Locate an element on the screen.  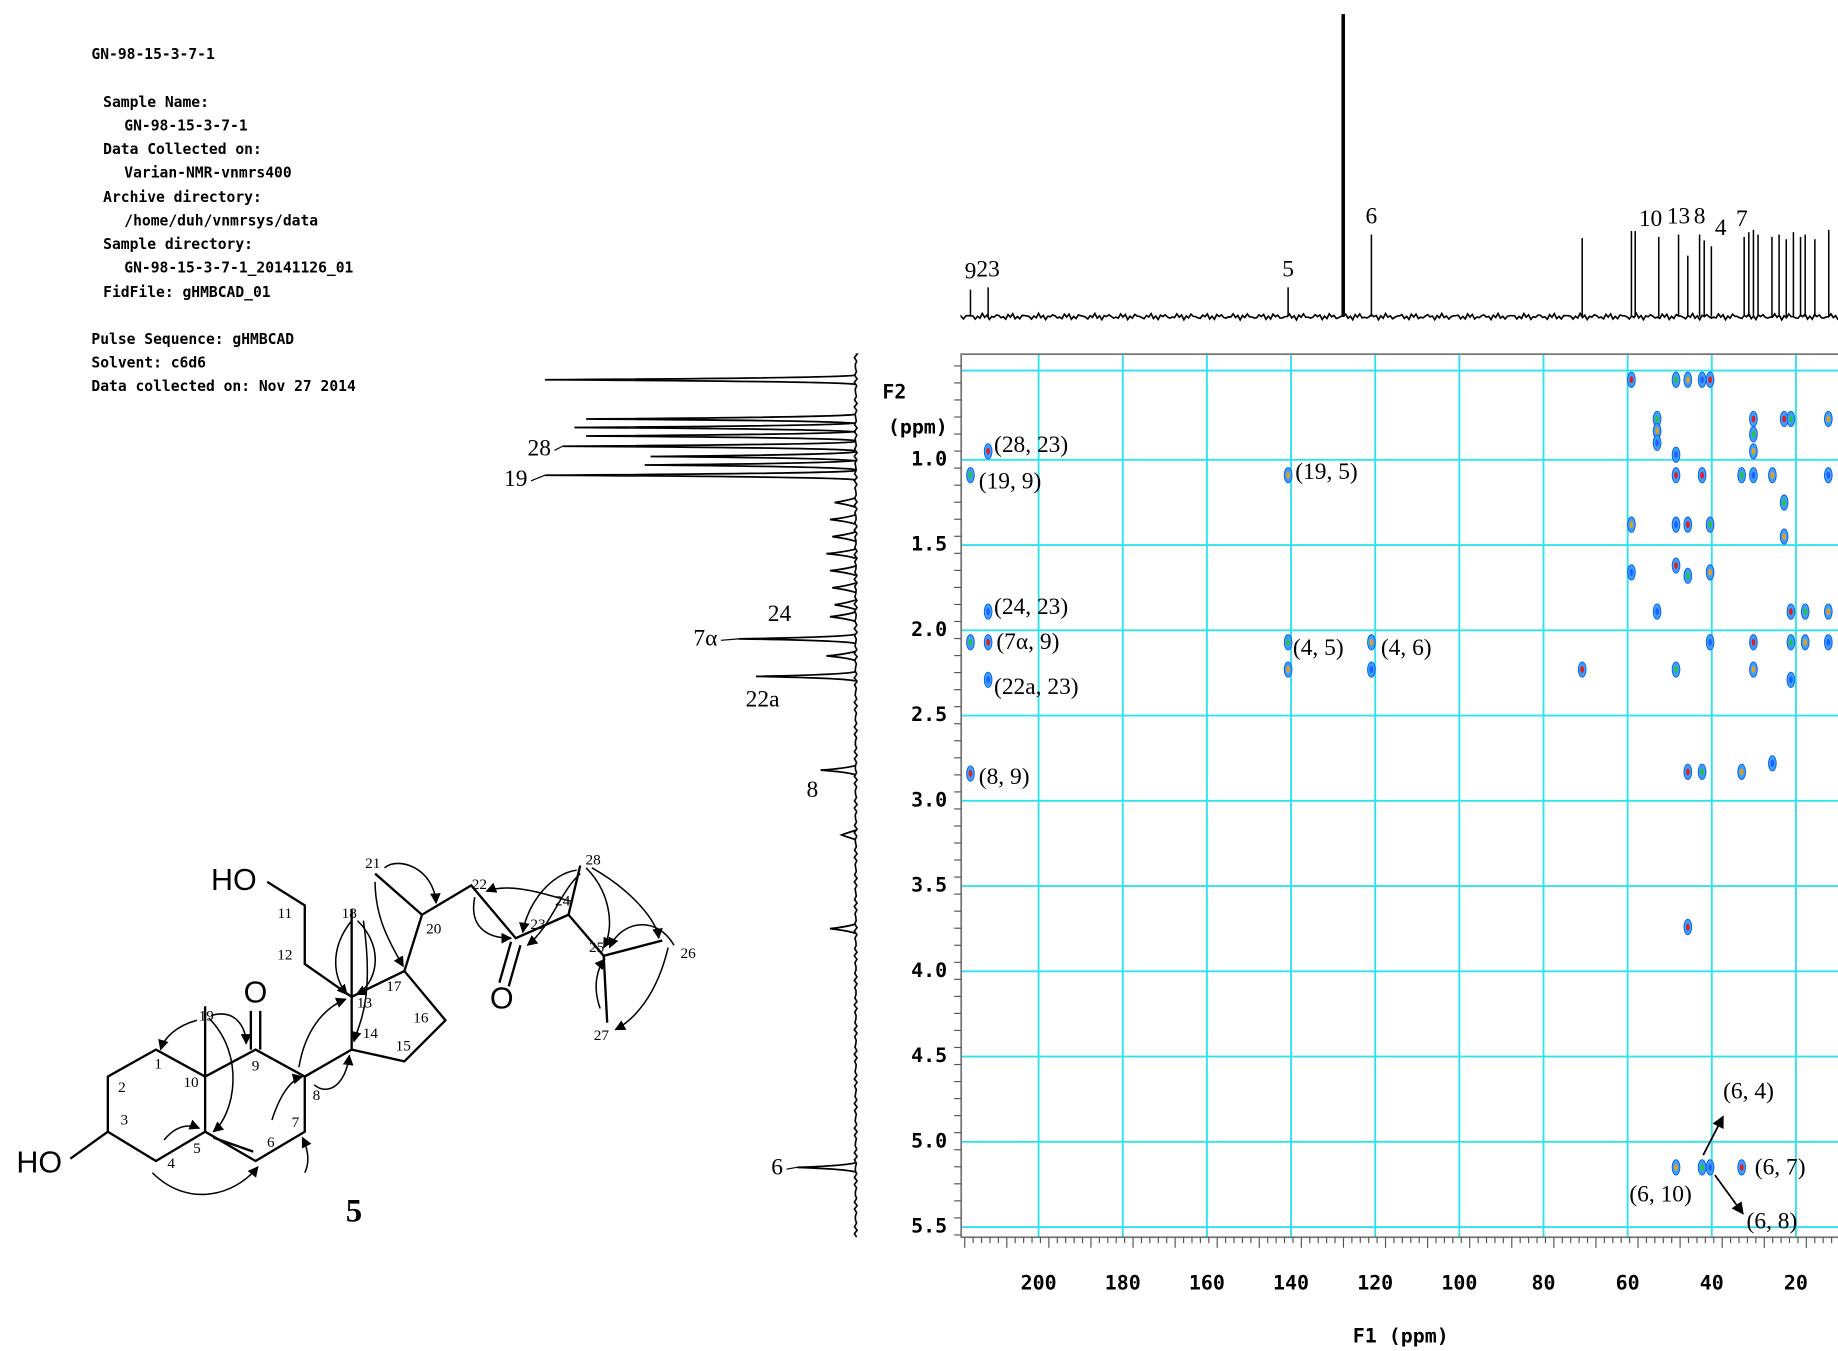
header-line: FidFile: gHMBCAD_01 is located at coordinates (187, 292).